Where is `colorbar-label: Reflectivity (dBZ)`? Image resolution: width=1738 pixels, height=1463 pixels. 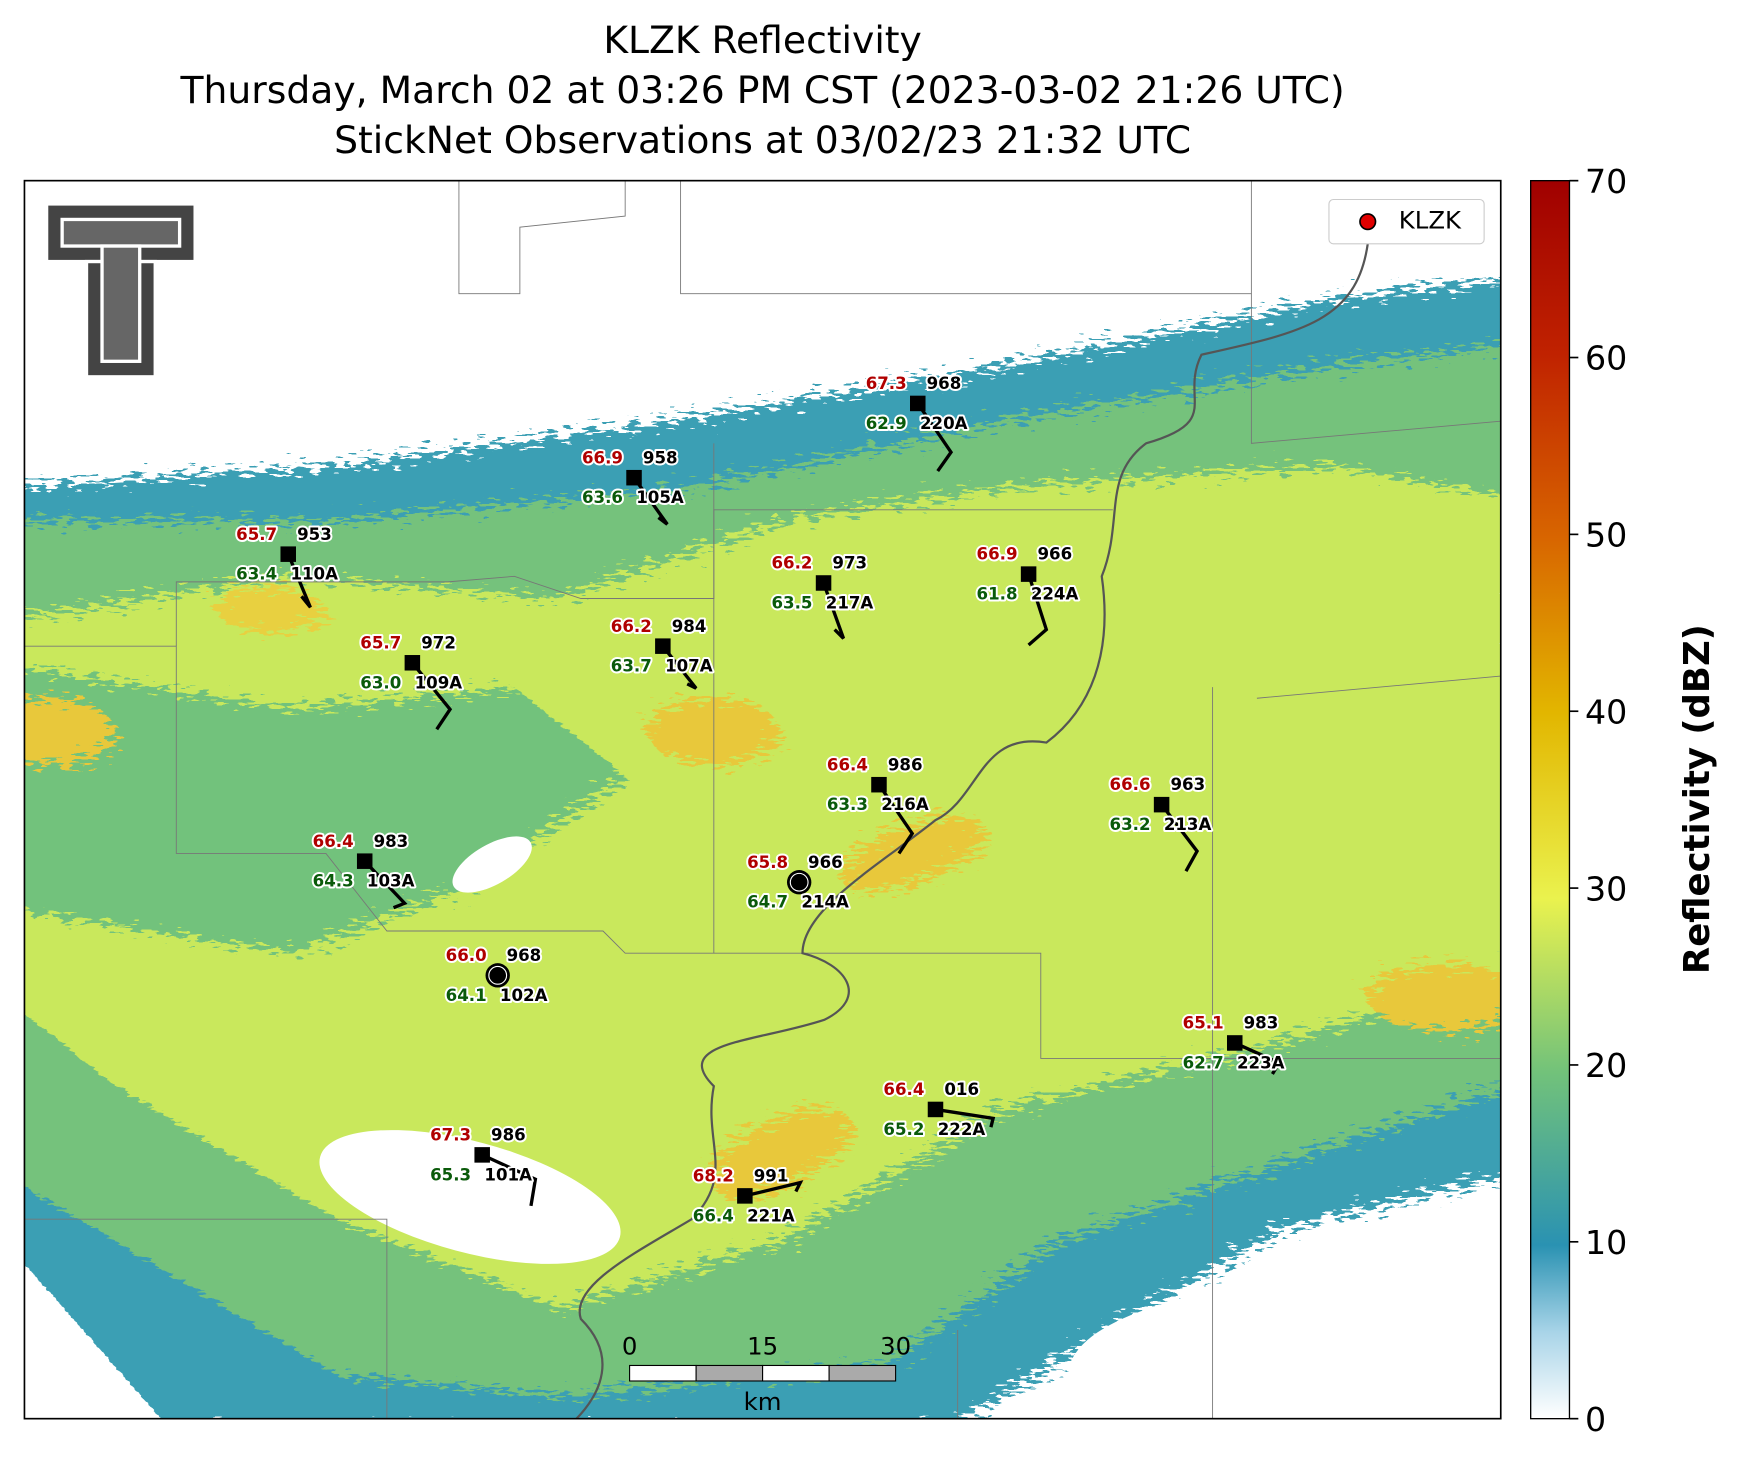 colorbar-label: Reflectivity (dBZ) is located at coordinates (1697, 799).